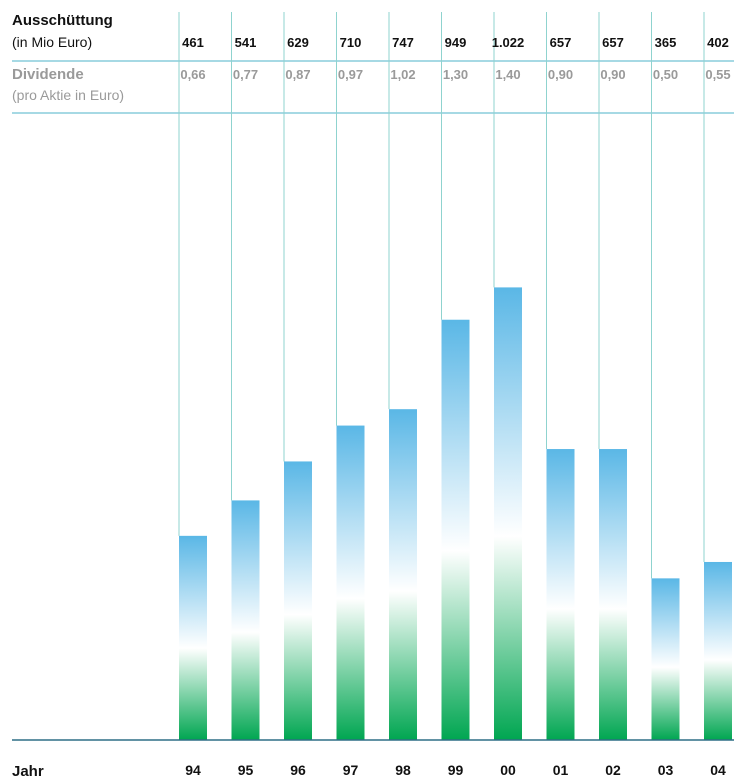  Describe the element at coordinates (48, 74) in the screenshot. I see `dividend-label: Dividende` at that location.